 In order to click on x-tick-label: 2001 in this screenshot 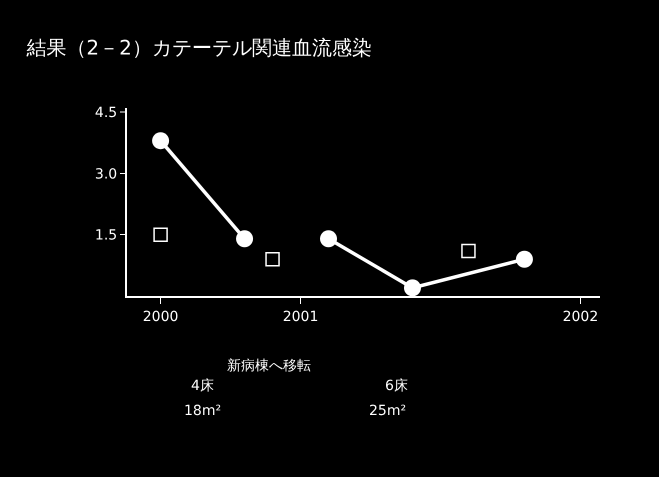, I will do `click(300, 316)`.